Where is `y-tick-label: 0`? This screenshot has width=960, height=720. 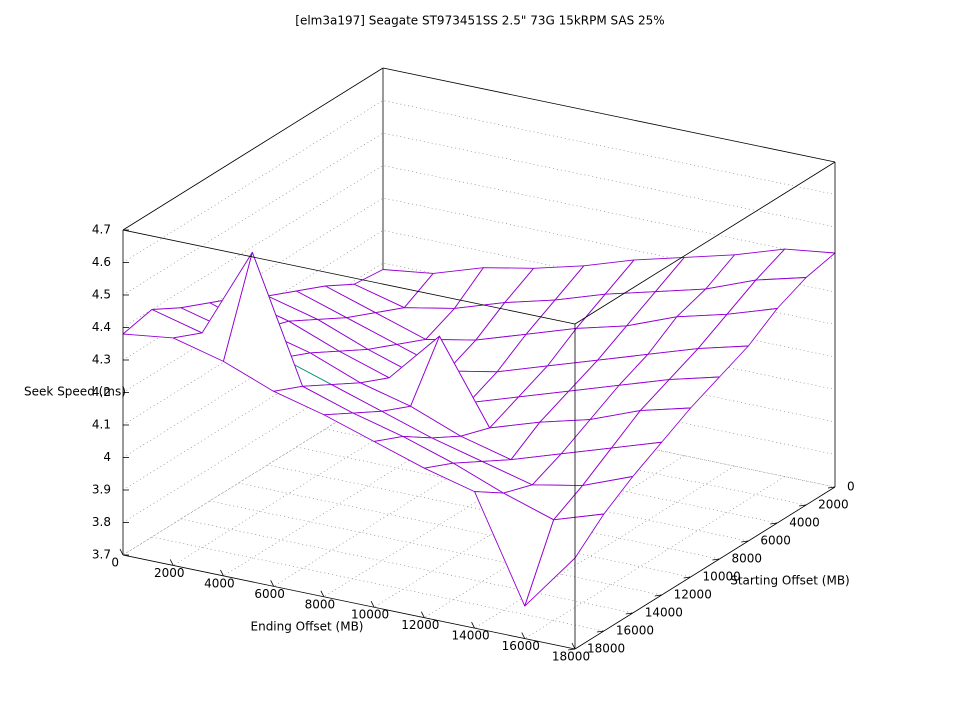 y-tick-label: 0 is located at coordinates (851, 487).